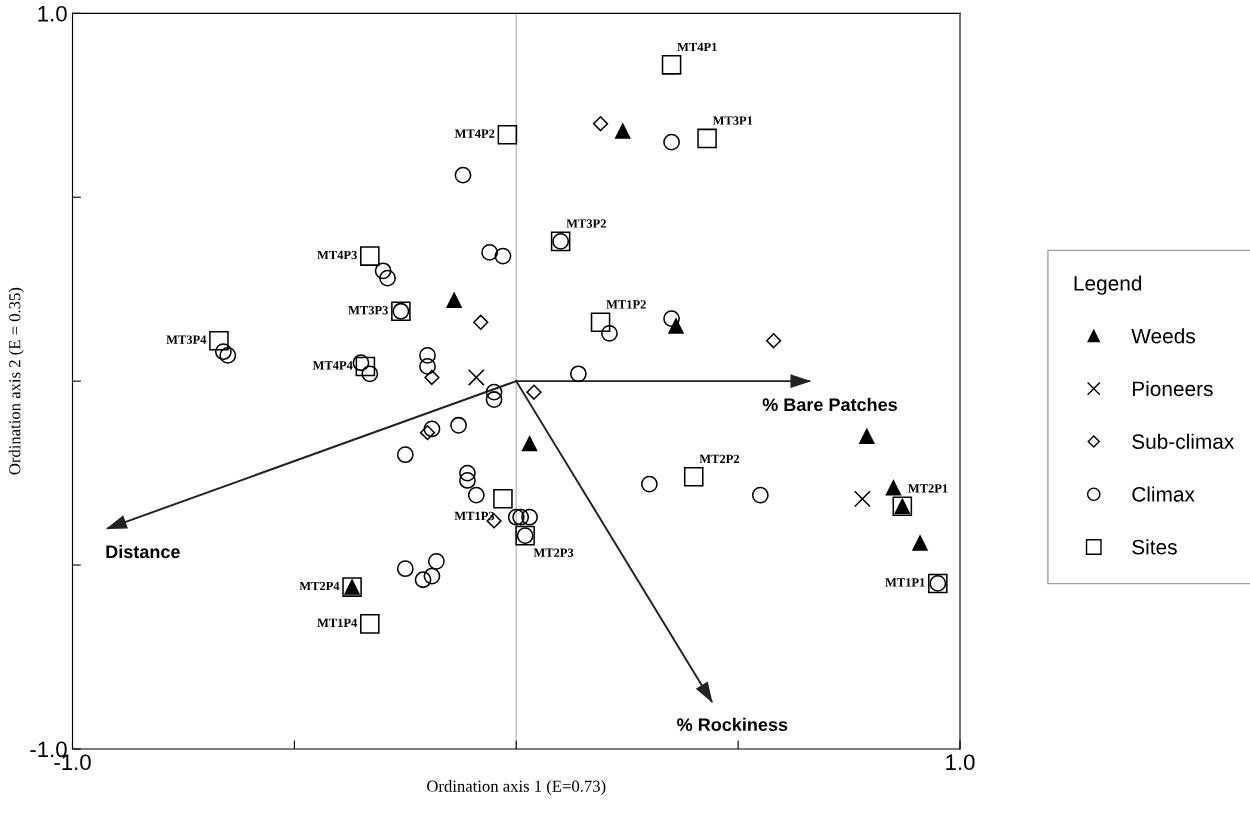 Image resolution: width=1250 pixels, height=834 pixels. Describe the element at coordinates (928, 488) in the screenshot. I see `data-label: MT2P1` at that location.